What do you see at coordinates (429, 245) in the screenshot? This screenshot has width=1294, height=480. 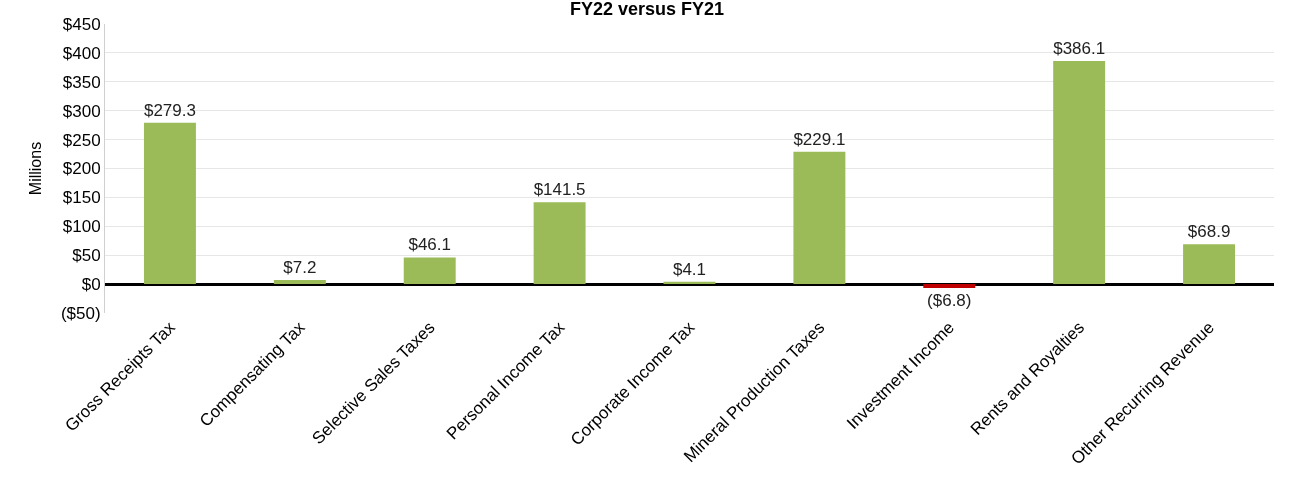 I see `data-label: $46.1` at bounding box center [429, 245].